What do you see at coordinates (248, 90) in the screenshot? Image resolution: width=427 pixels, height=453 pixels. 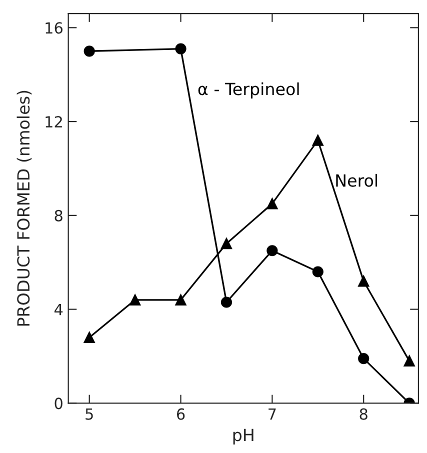 I see `series-label: α - Terpineol` at bounding box center [248, 90].